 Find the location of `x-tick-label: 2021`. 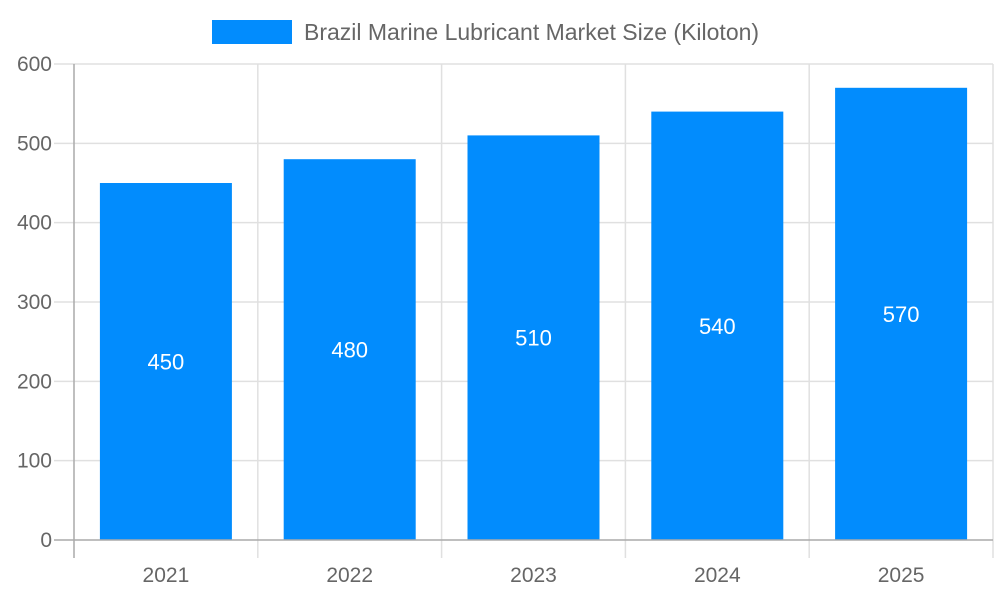

x-tick-label: 2021 is located at coordinates (166, 575).